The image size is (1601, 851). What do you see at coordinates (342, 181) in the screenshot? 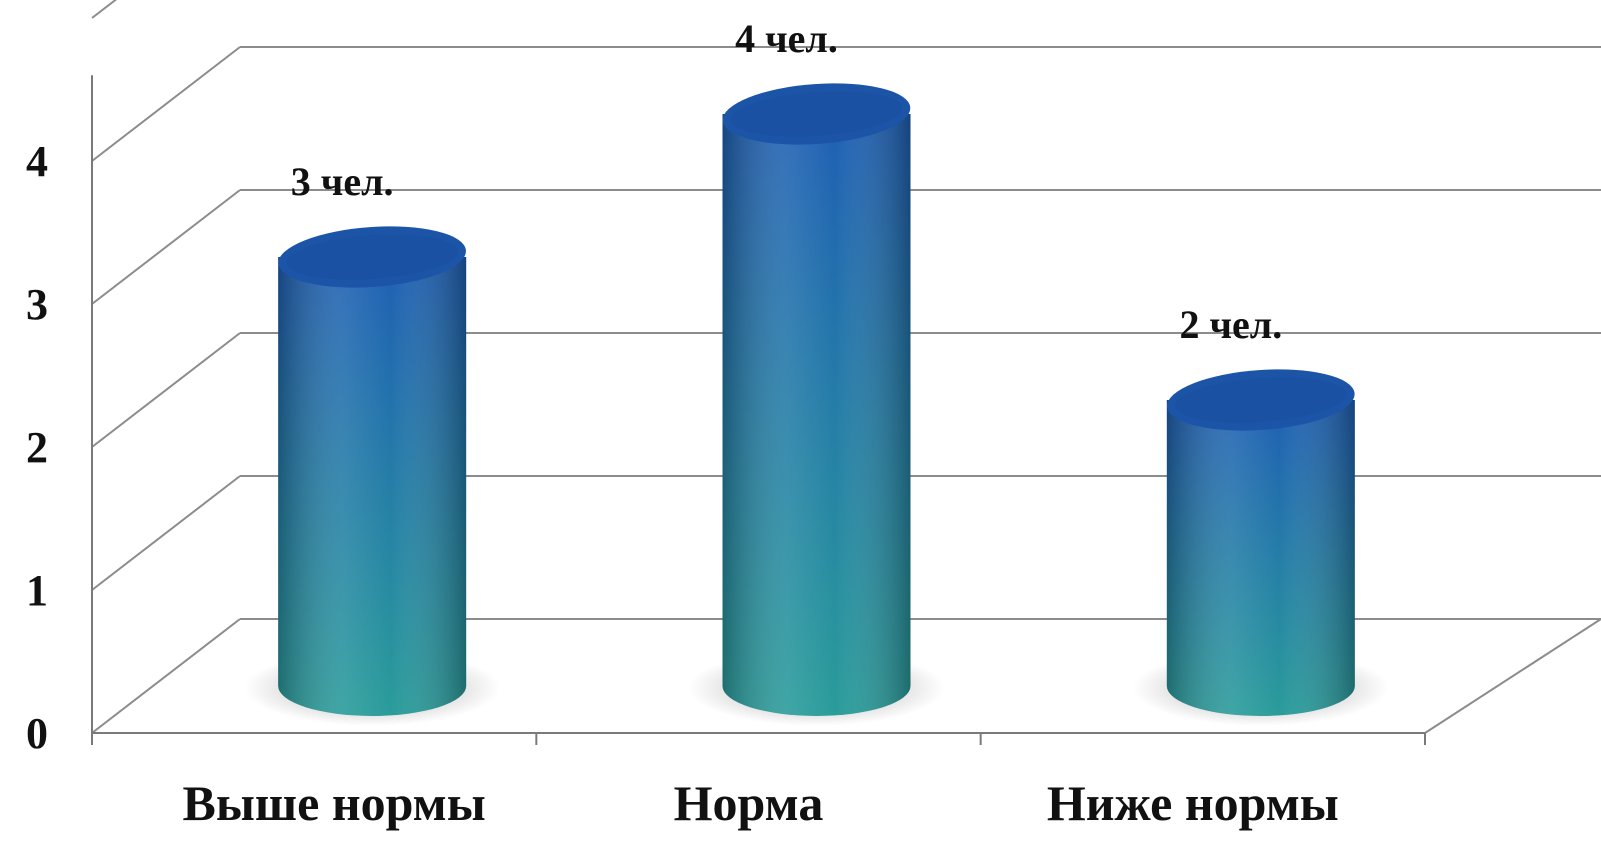
I see `data-label: 3 чел.` at bounding box center [342, 181].